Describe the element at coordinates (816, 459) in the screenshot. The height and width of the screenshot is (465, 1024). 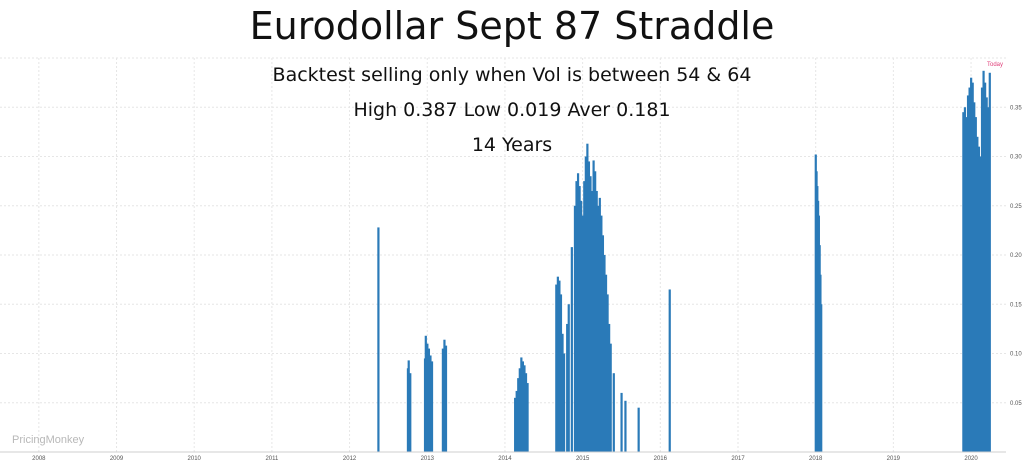
I see `x-tick-label: 2018` at that location.